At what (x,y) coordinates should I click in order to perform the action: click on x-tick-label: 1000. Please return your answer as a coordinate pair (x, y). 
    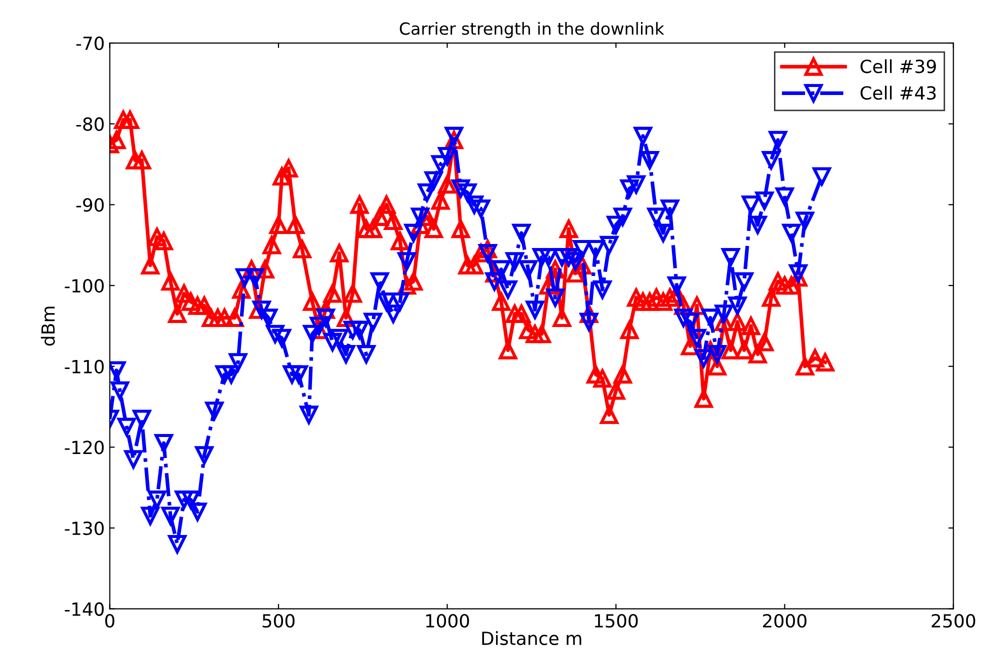
    Looking at the image, I should click on (447, 621).